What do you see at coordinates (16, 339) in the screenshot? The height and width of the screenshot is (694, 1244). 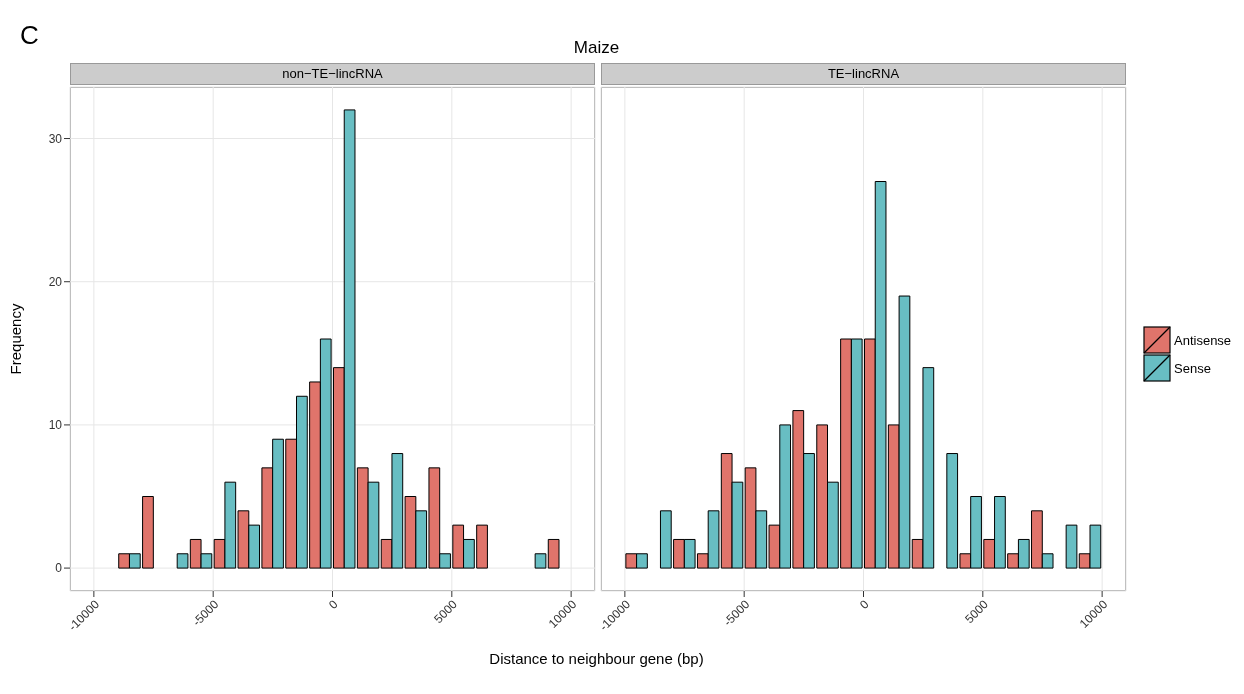 I see `y-axis-title: Frequency` at bounding box center [16, 339].